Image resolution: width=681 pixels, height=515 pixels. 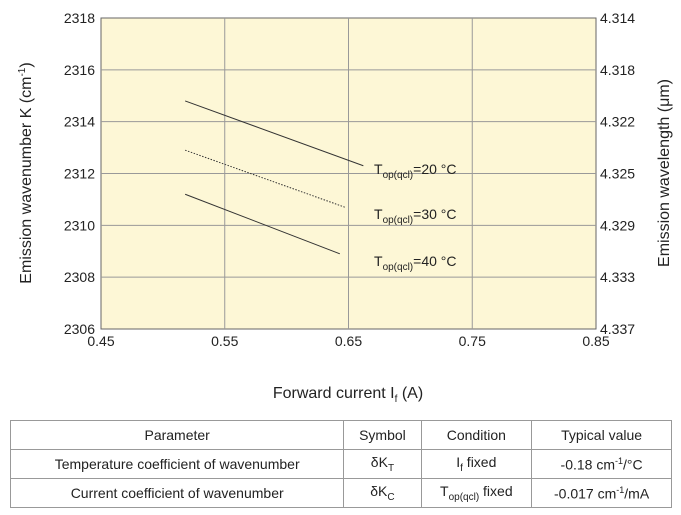 What do you see at coordinates (177, 435) in the screenshot?
I see `table-header: Parameter` at bounding box center [177, 435].